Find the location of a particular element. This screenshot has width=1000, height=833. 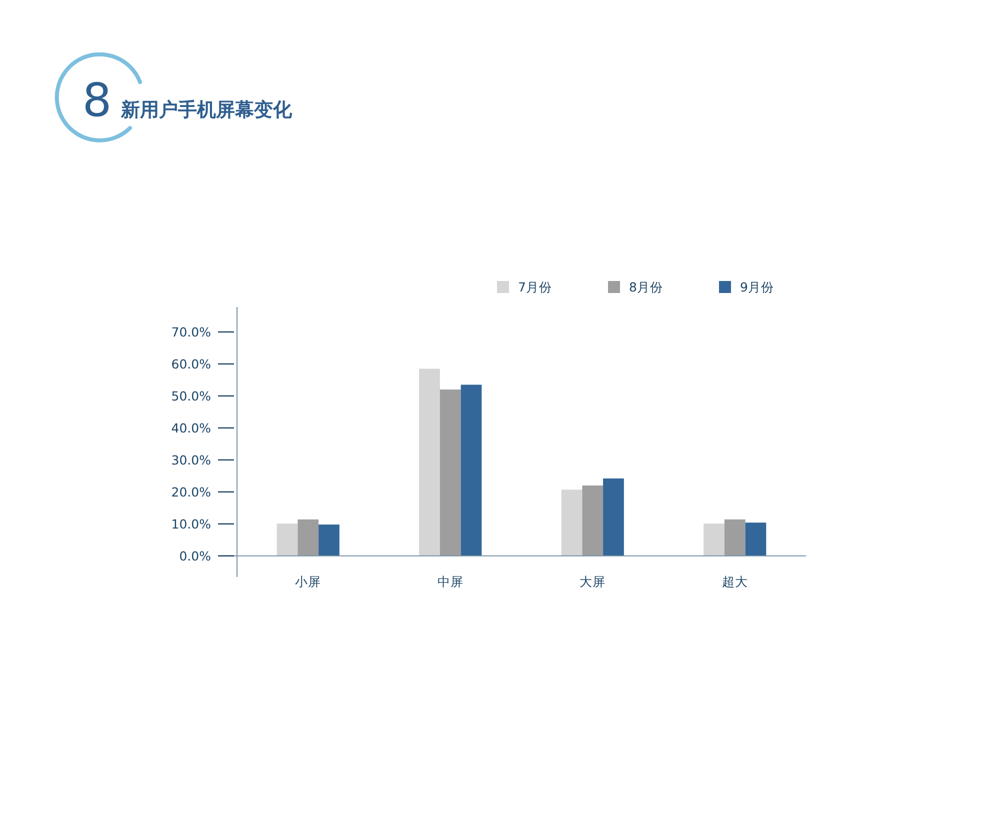

y-tick-label: 60.0% is located at coordinates (191, 364).